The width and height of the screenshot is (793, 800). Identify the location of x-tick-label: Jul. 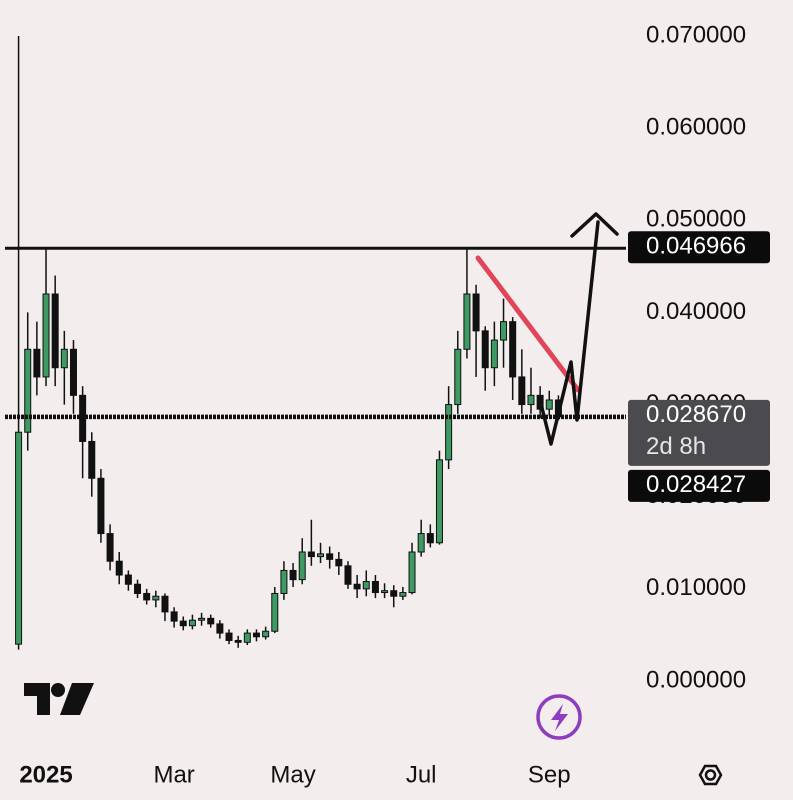
(421, 774).